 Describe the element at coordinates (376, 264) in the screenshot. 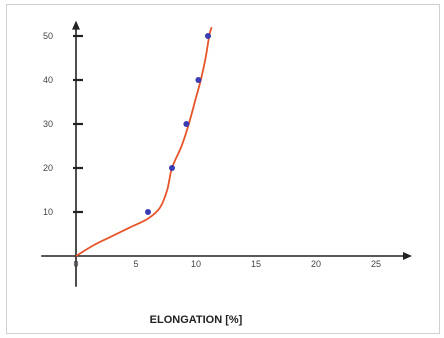

I see `x-tick-label: 25` at that location.